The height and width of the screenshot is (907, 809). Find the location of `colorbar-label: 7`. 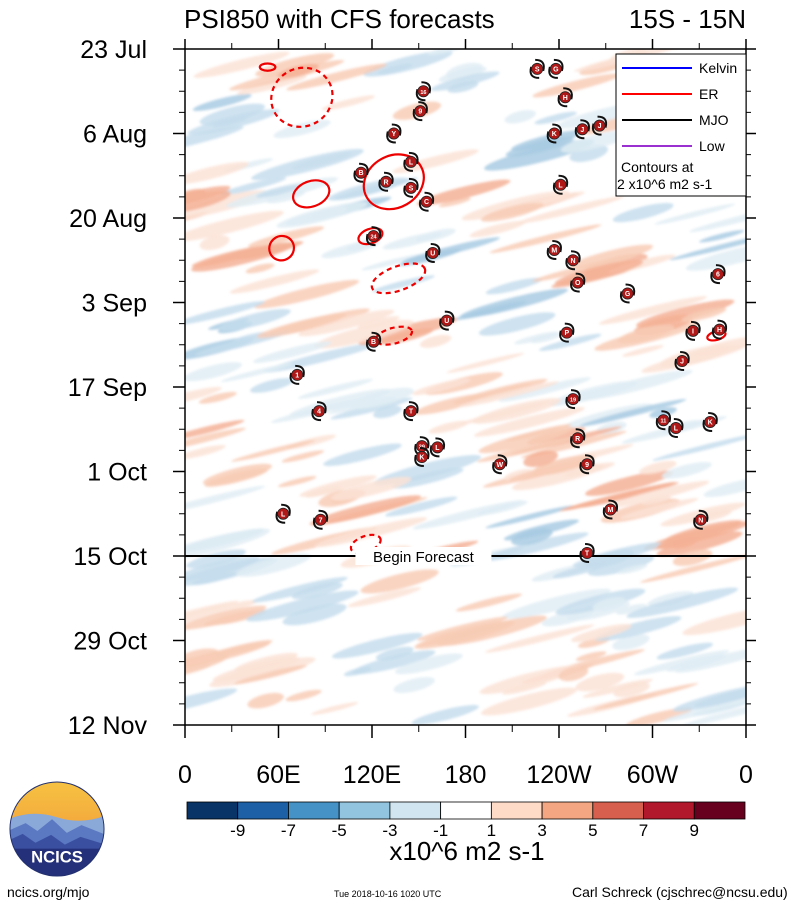

colorbar-label: 7 is located at coordinates (643, 830).